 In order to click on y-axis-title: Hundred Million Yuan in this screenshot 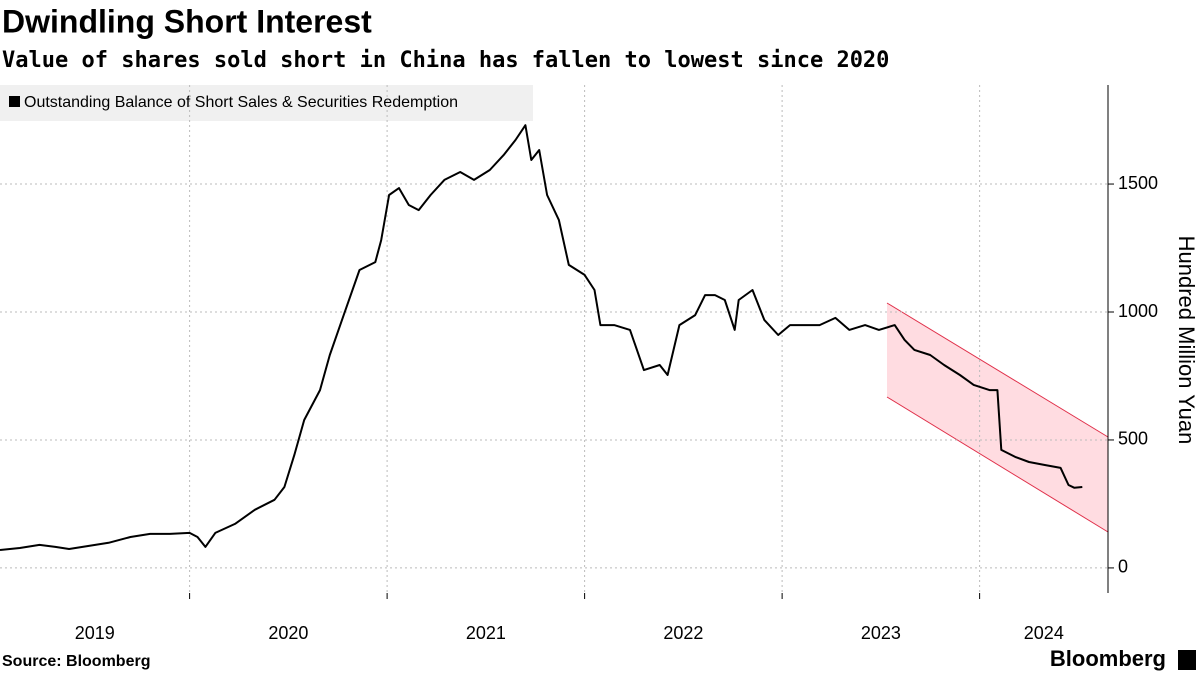, I will do `click(1186, 340)`.